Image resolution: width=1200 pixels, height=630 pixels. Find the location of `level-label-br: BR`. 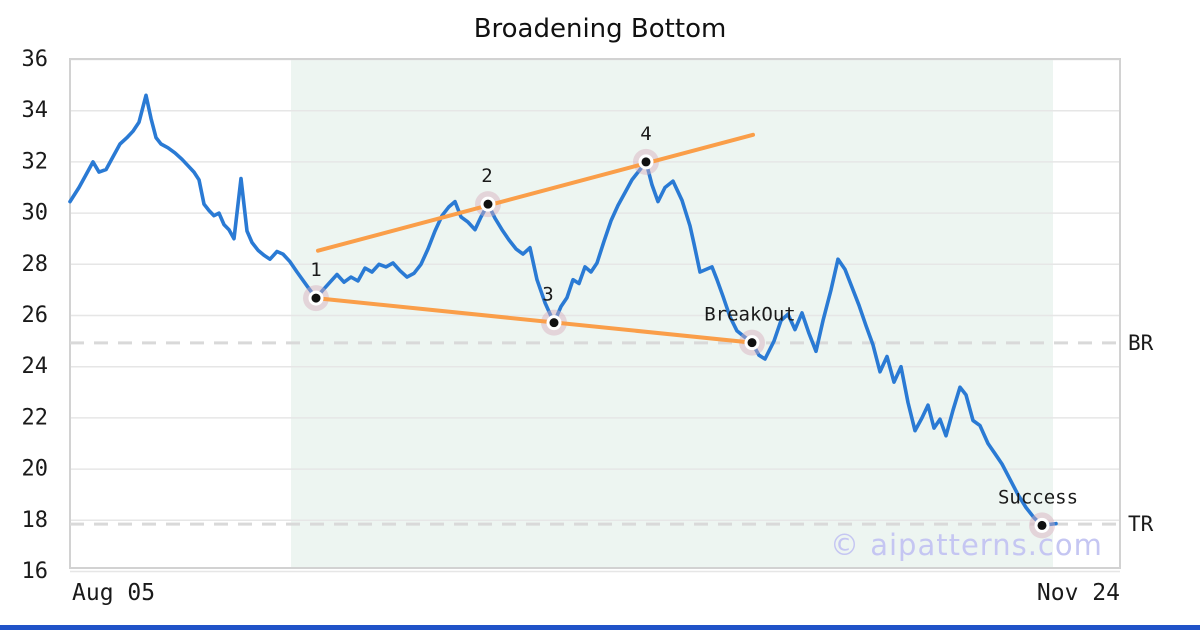

level-label-br: BR is located at coordinates (1141, 343).